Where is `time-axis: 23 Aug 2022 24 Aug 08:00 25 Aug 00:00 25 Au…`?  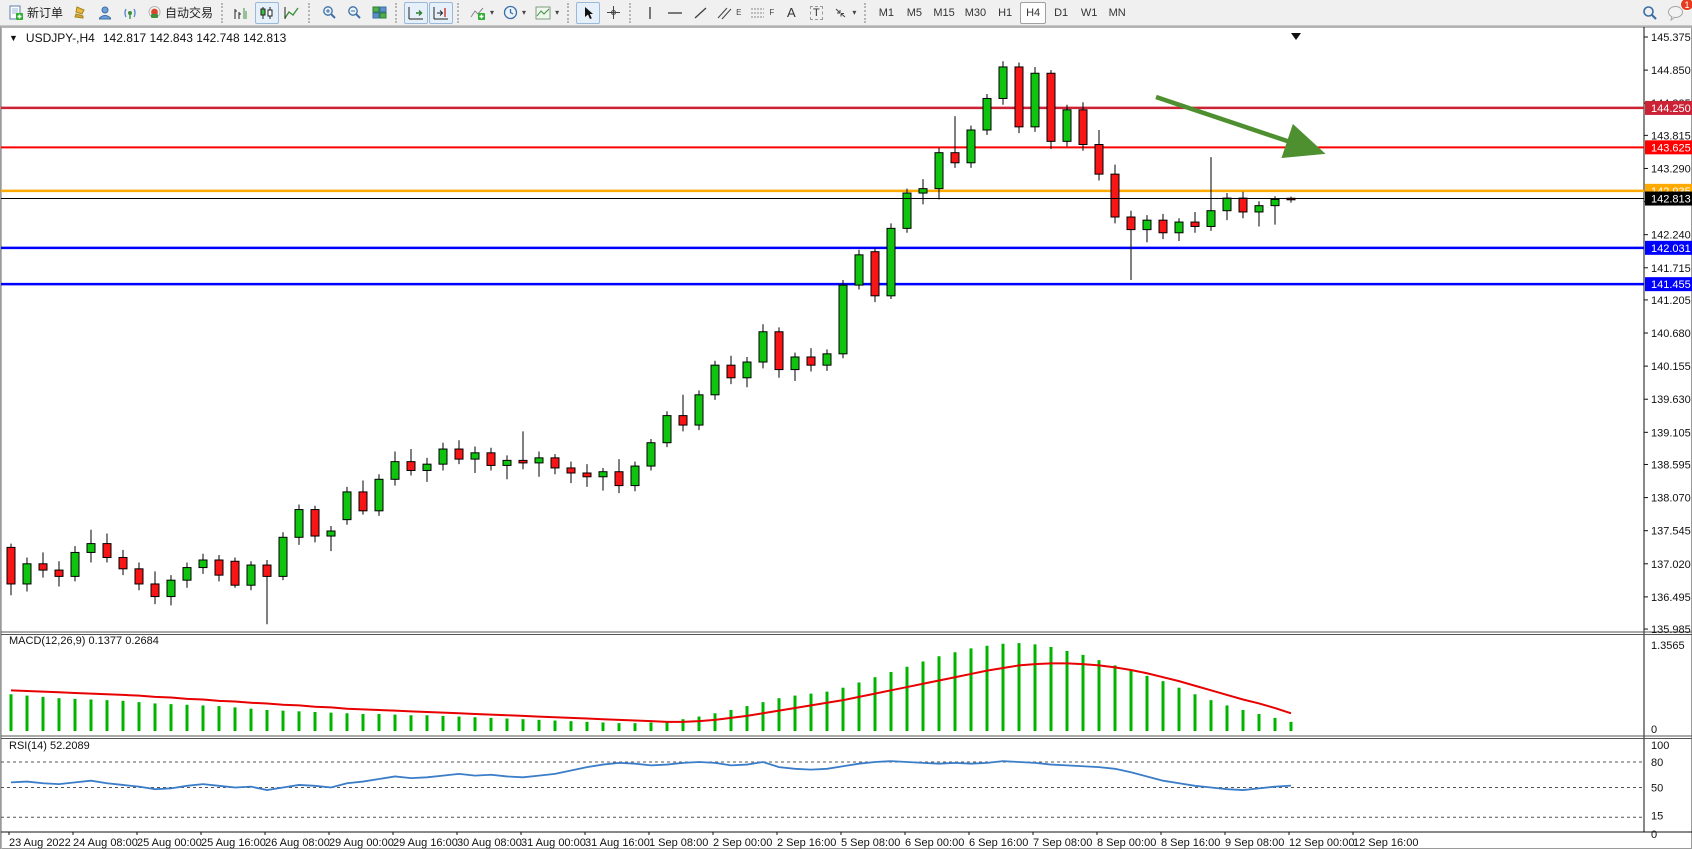
time-axis: 23 Aug 2022 24 Aug 08:00 25 Aug 00:00 25 Au… is located at coordinates (713, 840).